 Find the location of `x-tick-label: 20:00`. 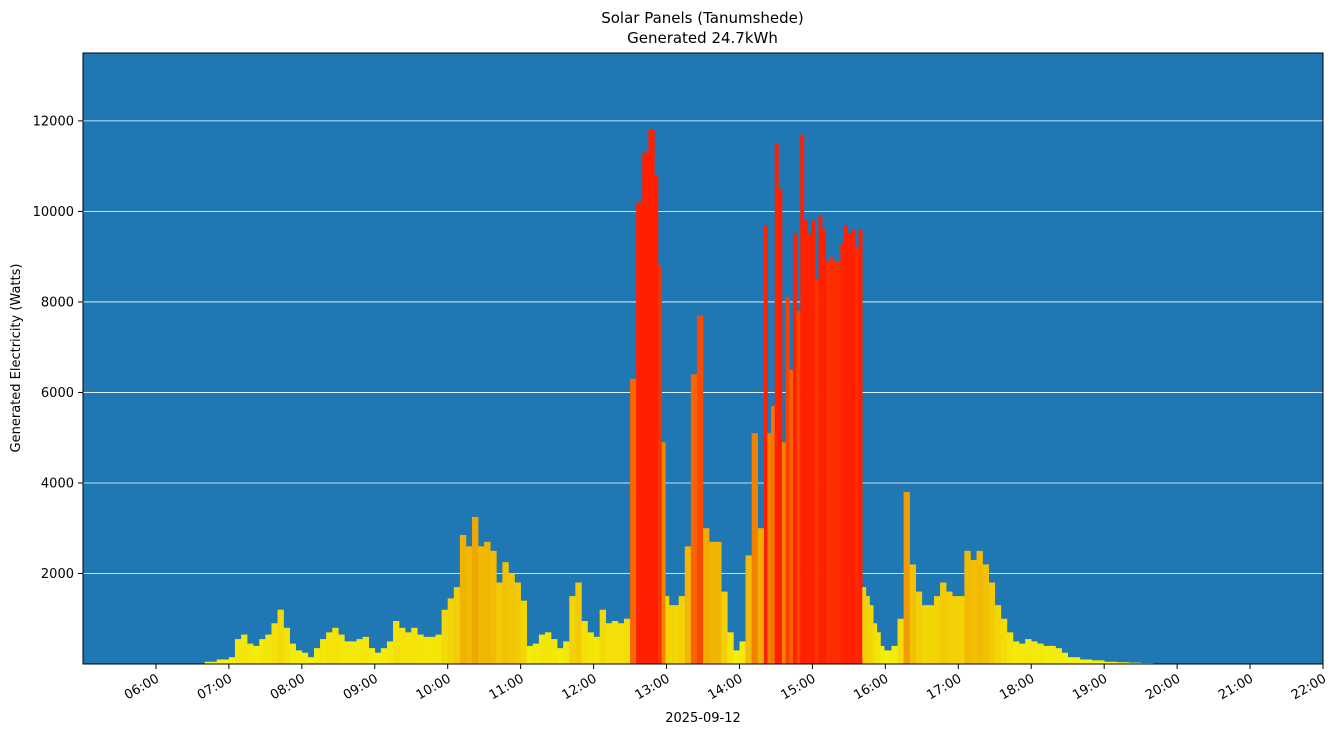

x-tick-label: 20:00 is located at coordinates (1163, 687).